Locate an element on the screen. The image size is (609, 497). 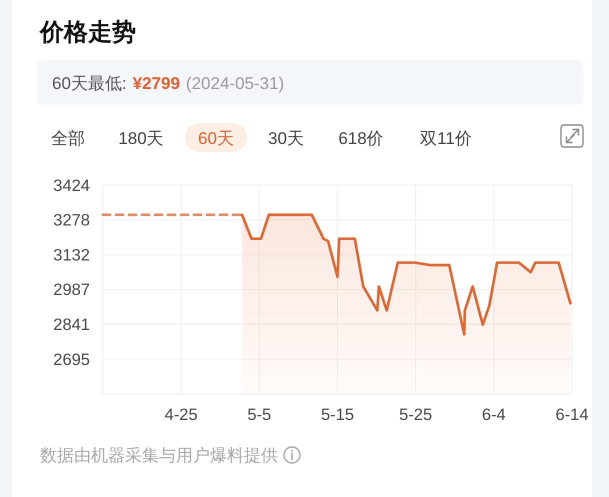
x-tick-label: 5-5 is located at coordinates (259, 415).